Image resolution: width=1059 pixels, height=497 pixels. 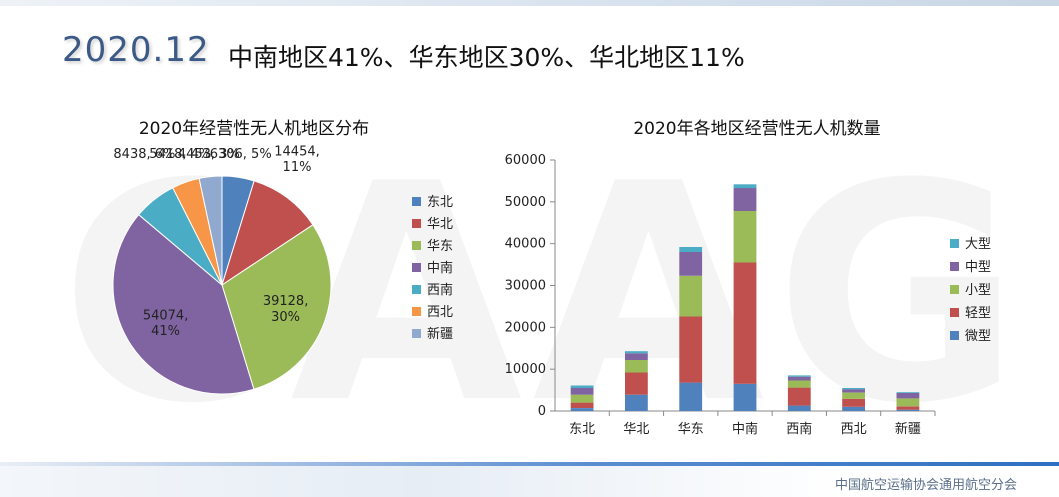 I want to click on pie-legend-label-4: 中南, so click(x=440, y=268).